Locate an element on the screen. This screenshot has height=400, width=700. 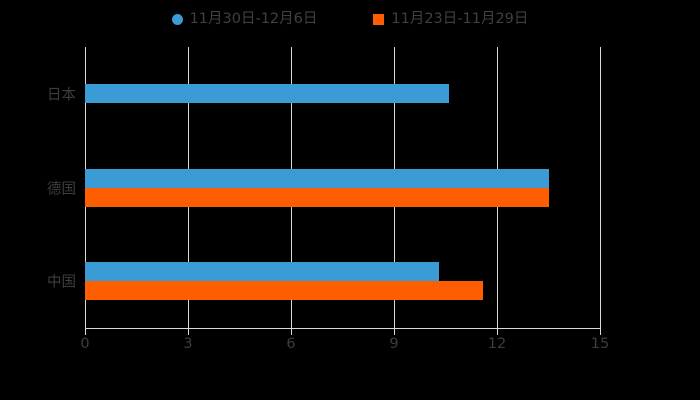
x-tick-label: 0 is located at coordinates (85, 344).